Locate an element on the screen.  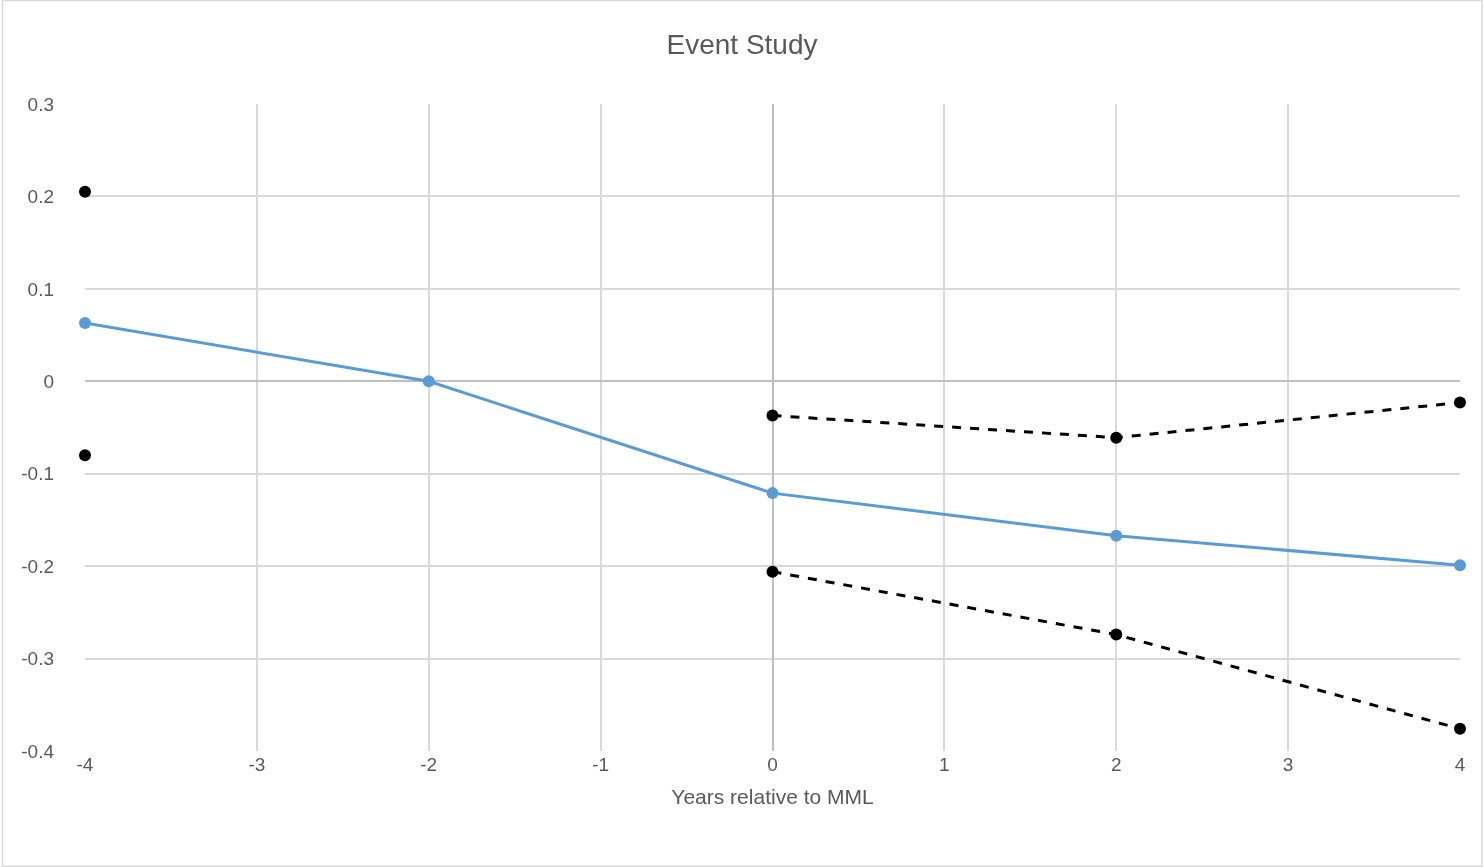
x-tick-label: -1 is located at coordinates (601, 764).